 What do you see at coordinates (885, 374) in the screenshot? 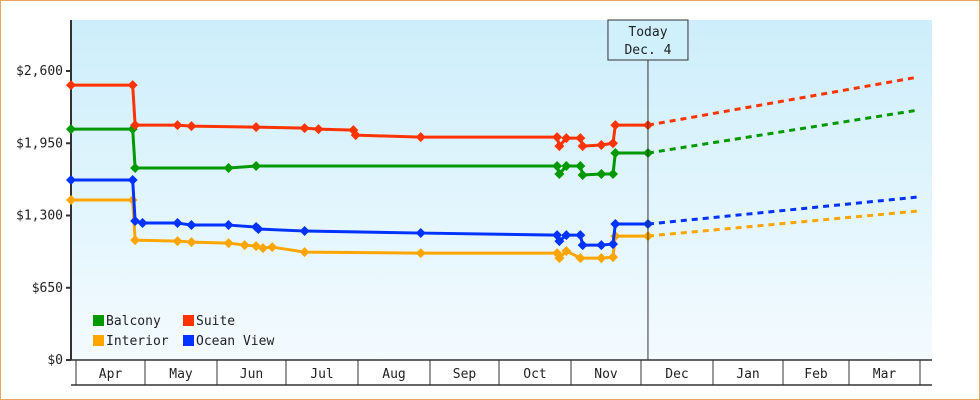
I see `x-tick-label: Mar` at bounding box center [885, 374].